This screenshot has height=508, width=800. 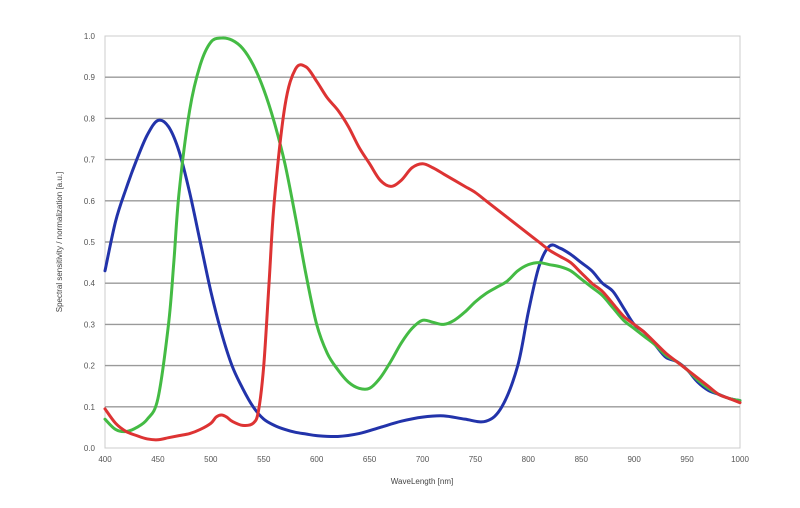 I want to click on y-tick-label: 0.1, so click(x=90, y=407).